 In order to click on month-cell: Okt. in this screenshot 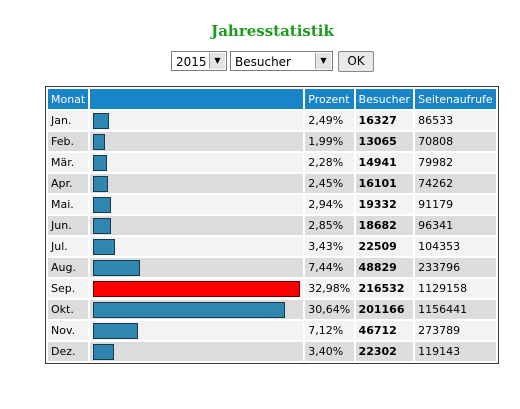, I will do `click(68, 309)`.